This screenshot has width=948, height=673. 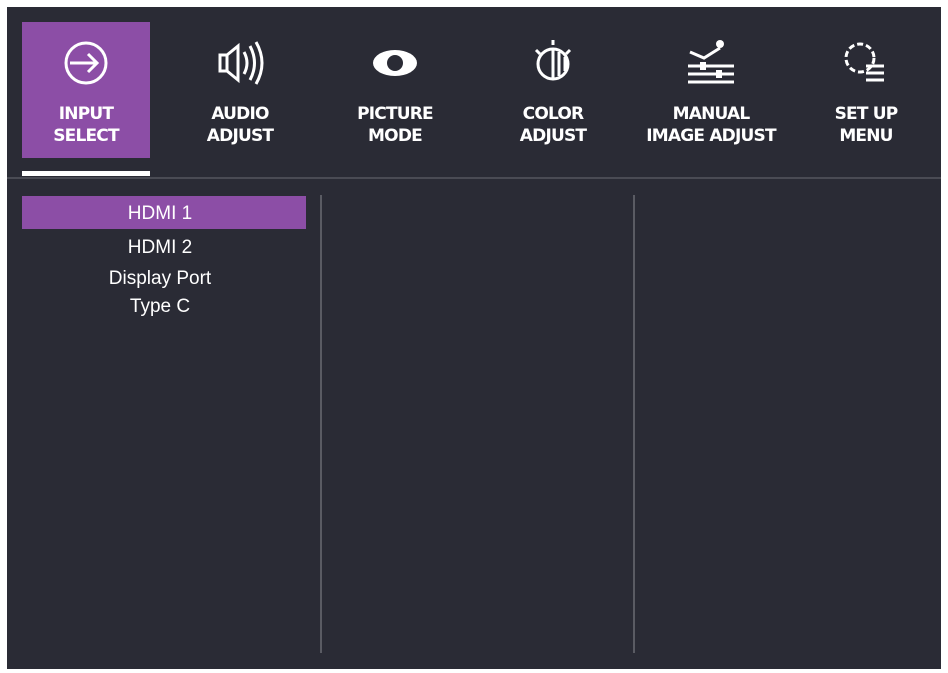 What do you see at coordinates (86, 90) in the screenshot?
I see `tab-highlight` at bounding box center [86, 90].